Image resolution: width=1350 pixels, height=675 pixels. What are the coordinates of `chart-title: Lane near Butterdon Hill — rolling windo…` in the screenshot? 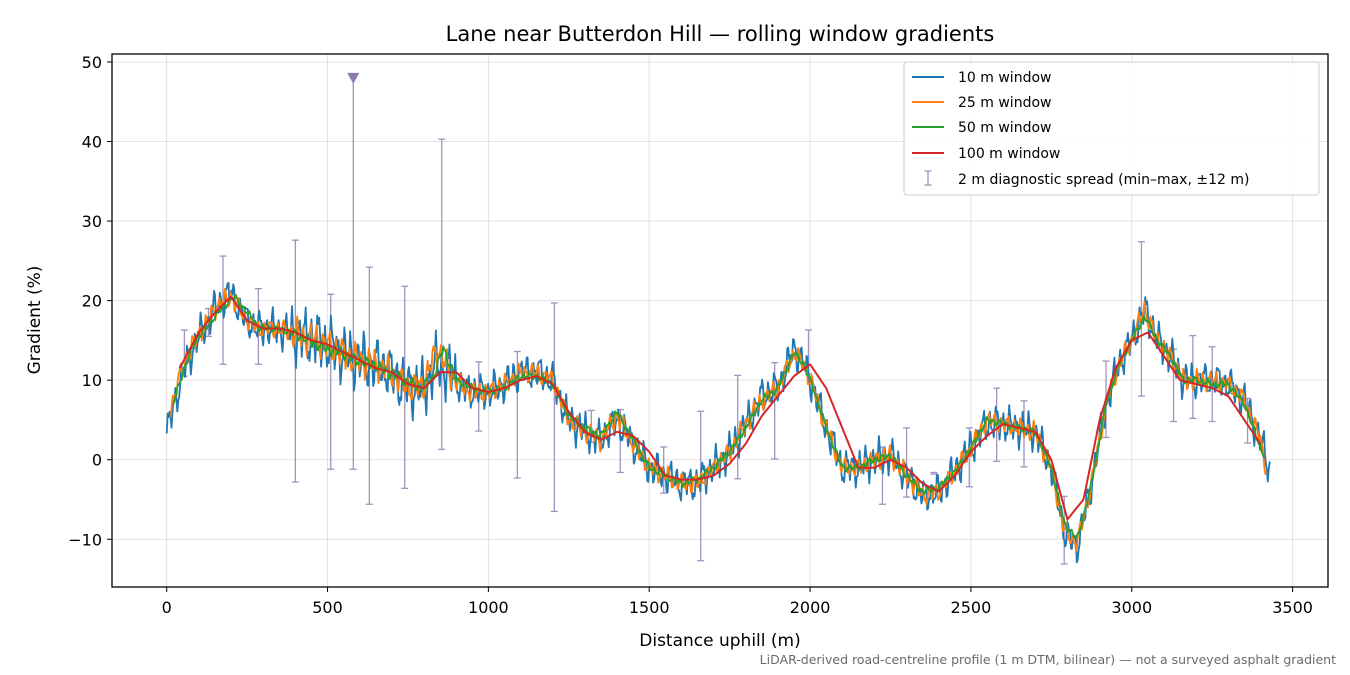 It's located at (720, 34).